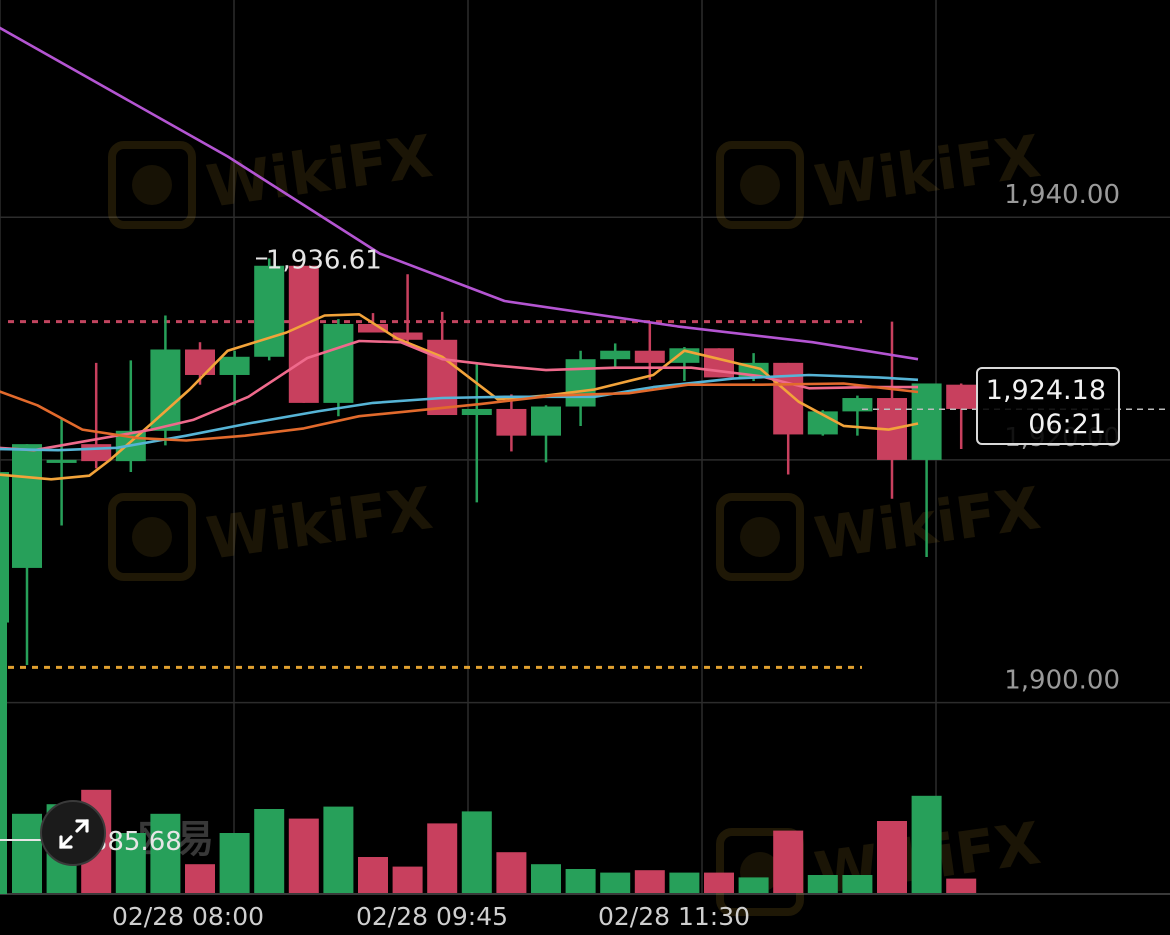 The height and width of the screenshot is (935, 1170). What do you see at coordinates (4, 547) in the screenshot?
I see `candle-partial` at bounding box center [4, 547].